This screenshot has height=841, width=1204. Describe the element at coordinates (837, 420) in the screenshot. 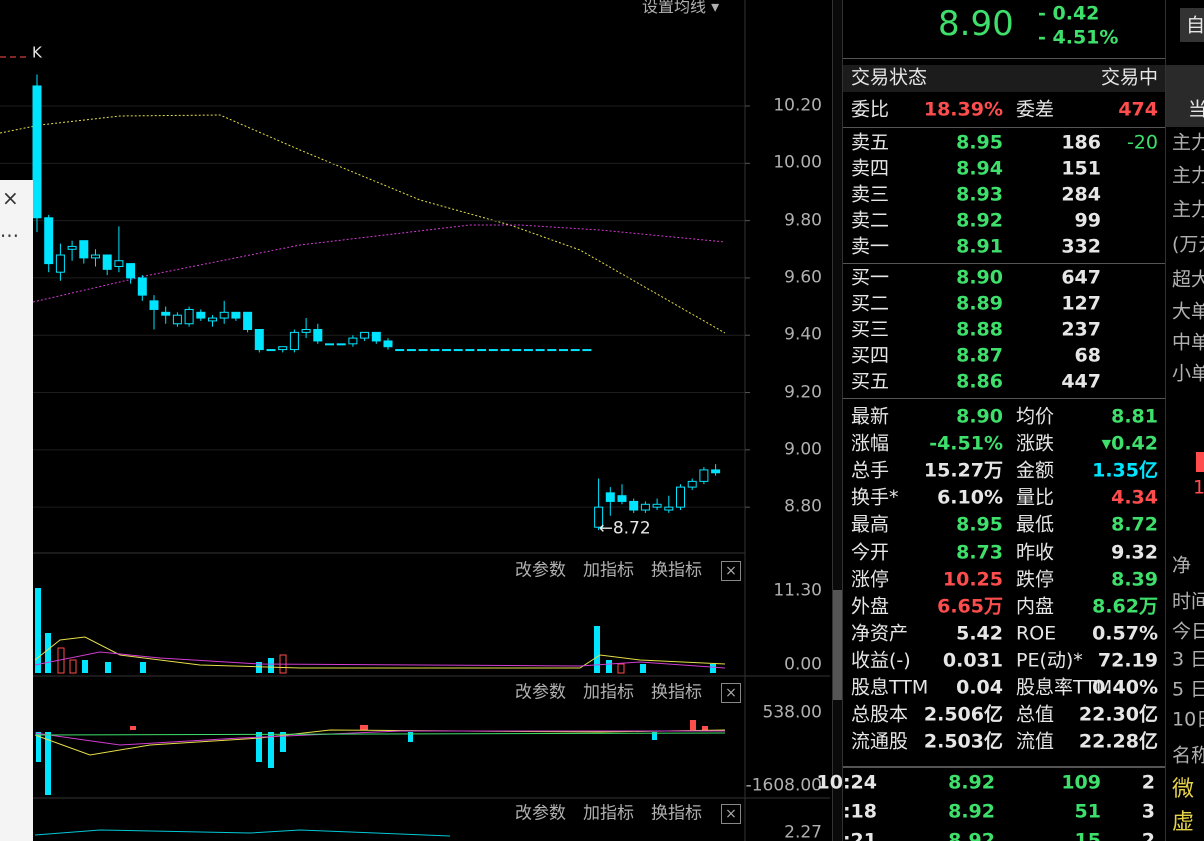

I see `splitter` at that location.